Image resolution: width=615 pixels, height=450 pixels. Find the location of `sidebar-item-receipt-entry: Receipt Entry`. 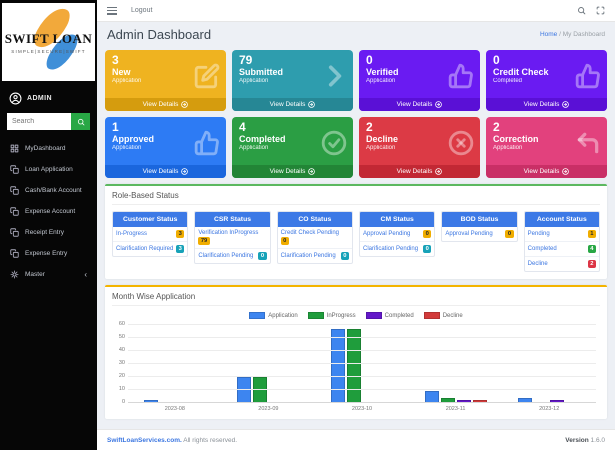

sidebar-item-receipt-entry: Receipt Entry is located at coordinates (48, 232).